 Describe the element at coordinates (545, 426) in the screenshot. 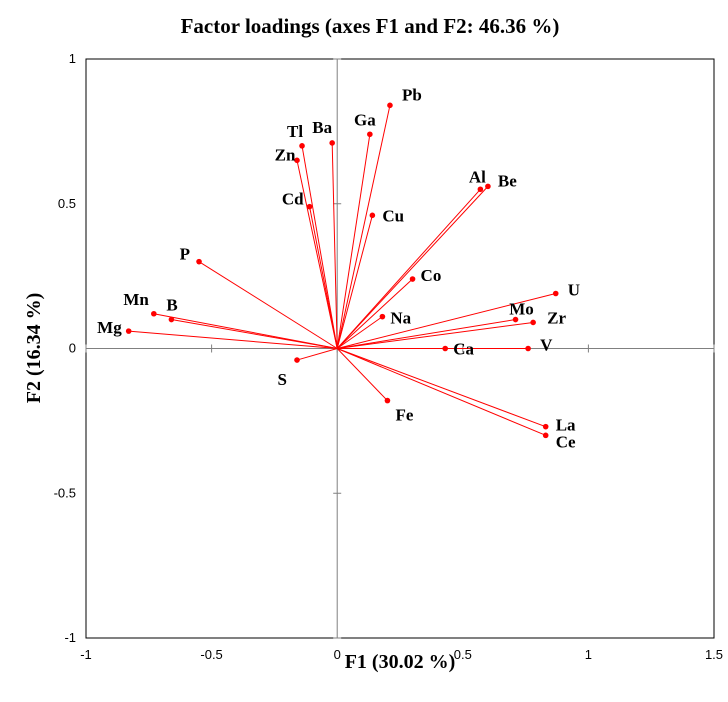

I see `point-la` at that location.